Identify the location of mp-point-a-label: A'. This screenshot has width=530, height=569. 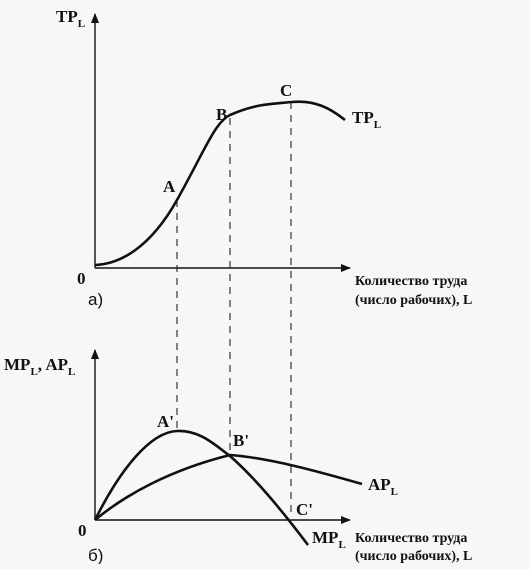
(165, 421).